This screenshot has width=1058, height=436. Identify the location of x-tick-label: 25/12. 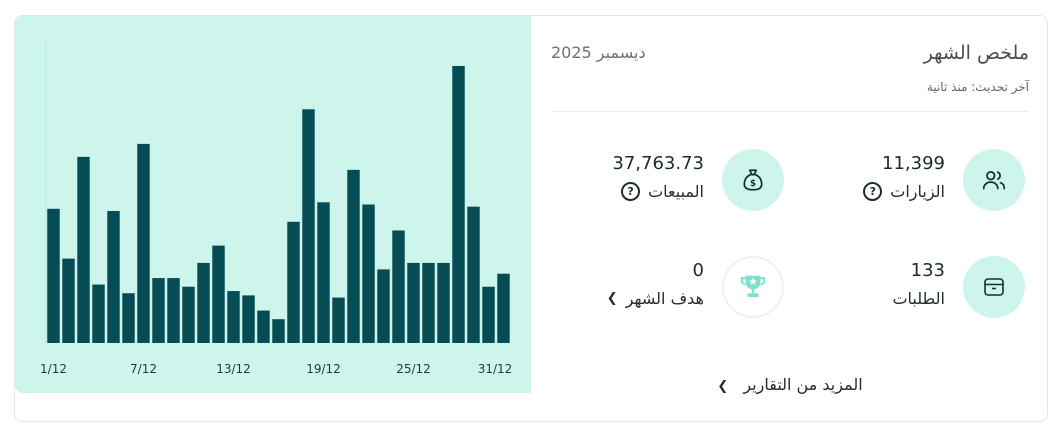
(413, 369).